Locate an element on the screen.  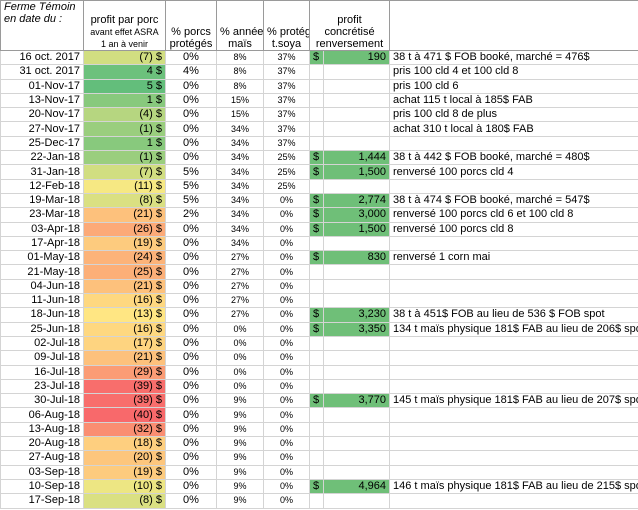
profit-cell: (16) $ is located at coordinates (124, 329).